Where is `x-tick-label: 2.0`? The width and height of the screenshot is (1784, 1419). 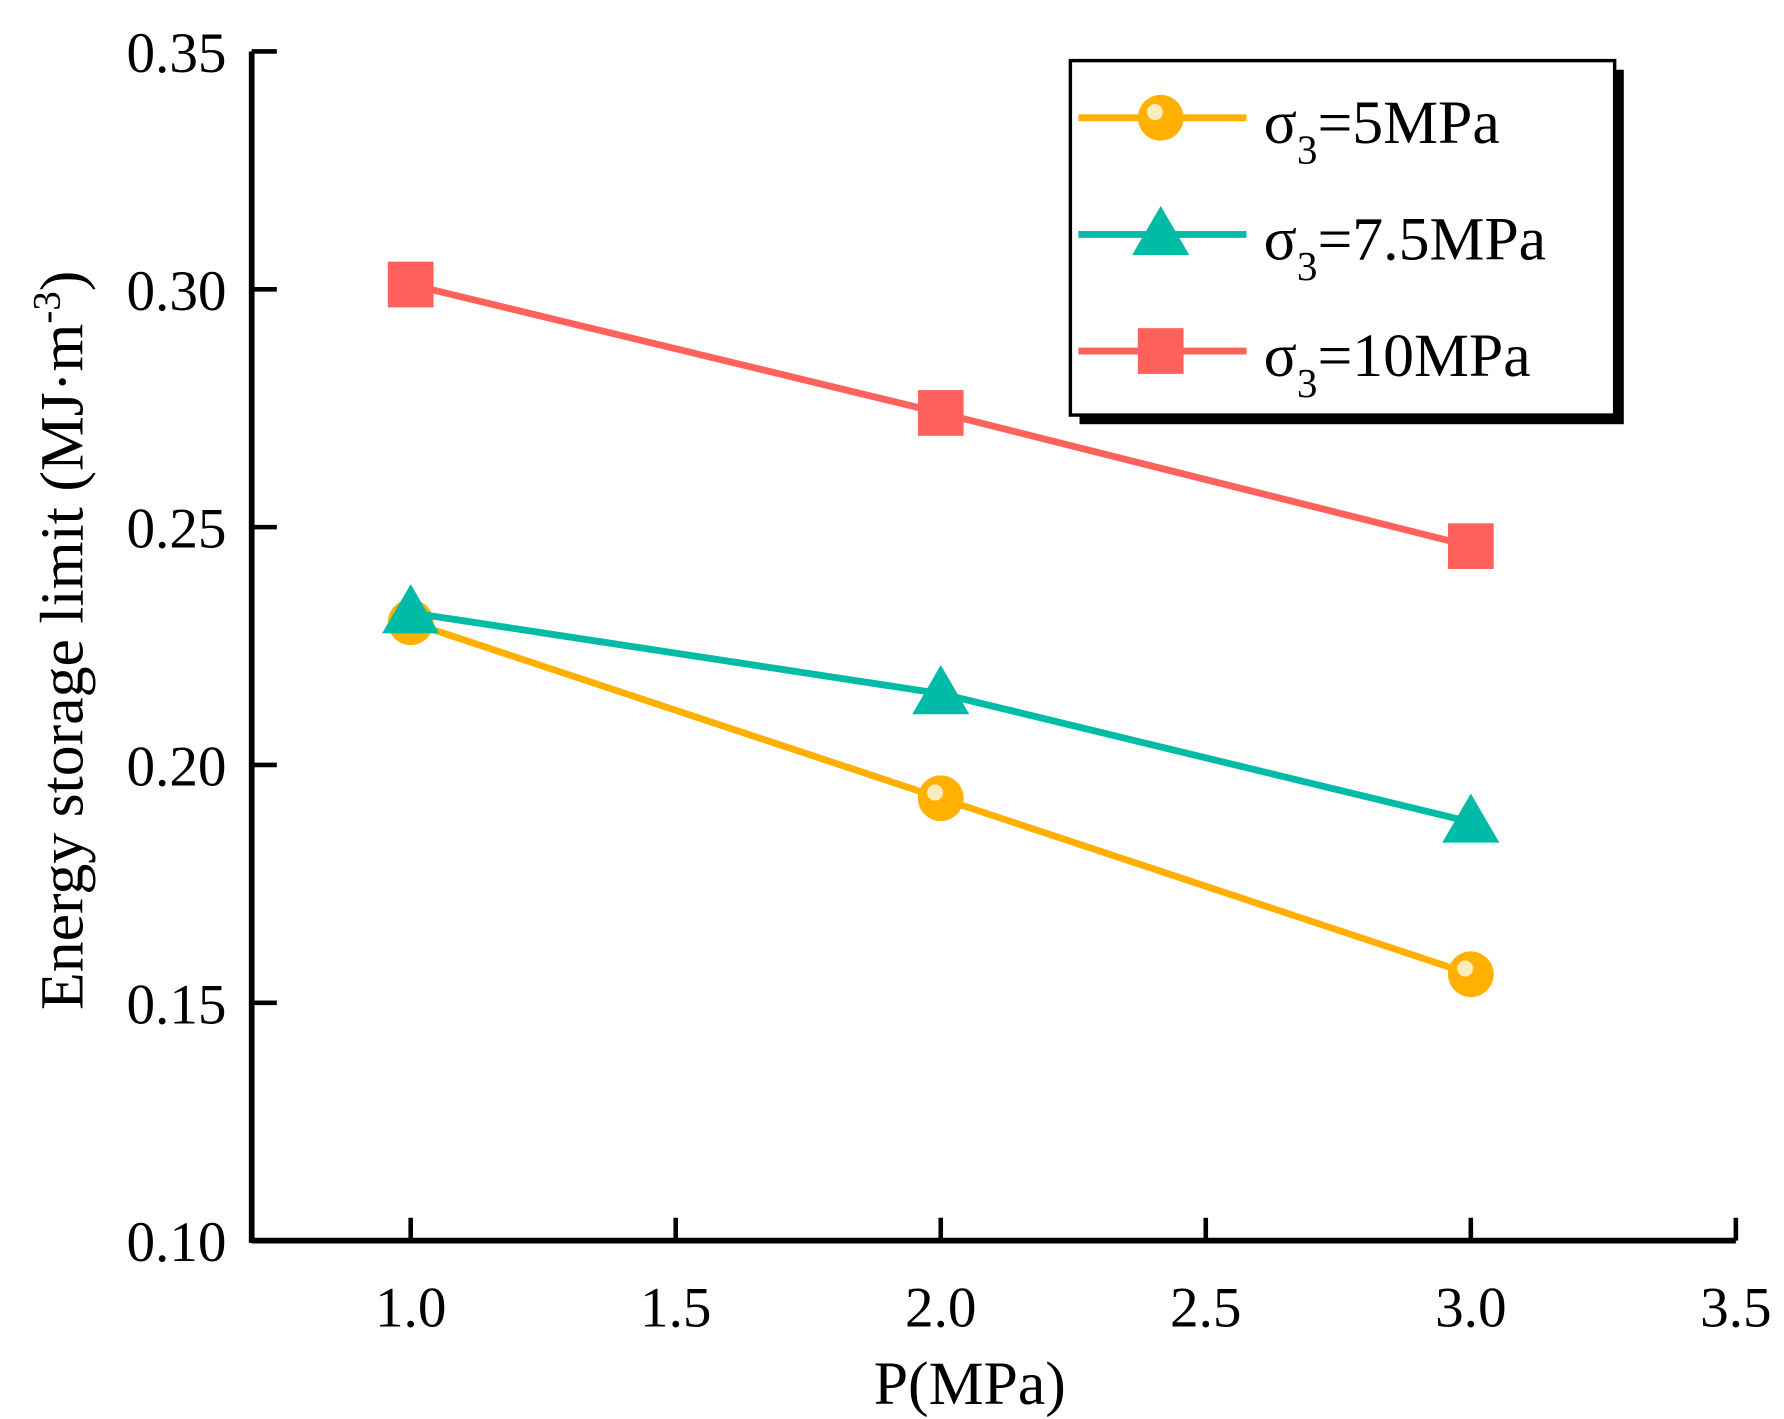 x-tick-label: 2.0 is located at coordinates (940, 1307).